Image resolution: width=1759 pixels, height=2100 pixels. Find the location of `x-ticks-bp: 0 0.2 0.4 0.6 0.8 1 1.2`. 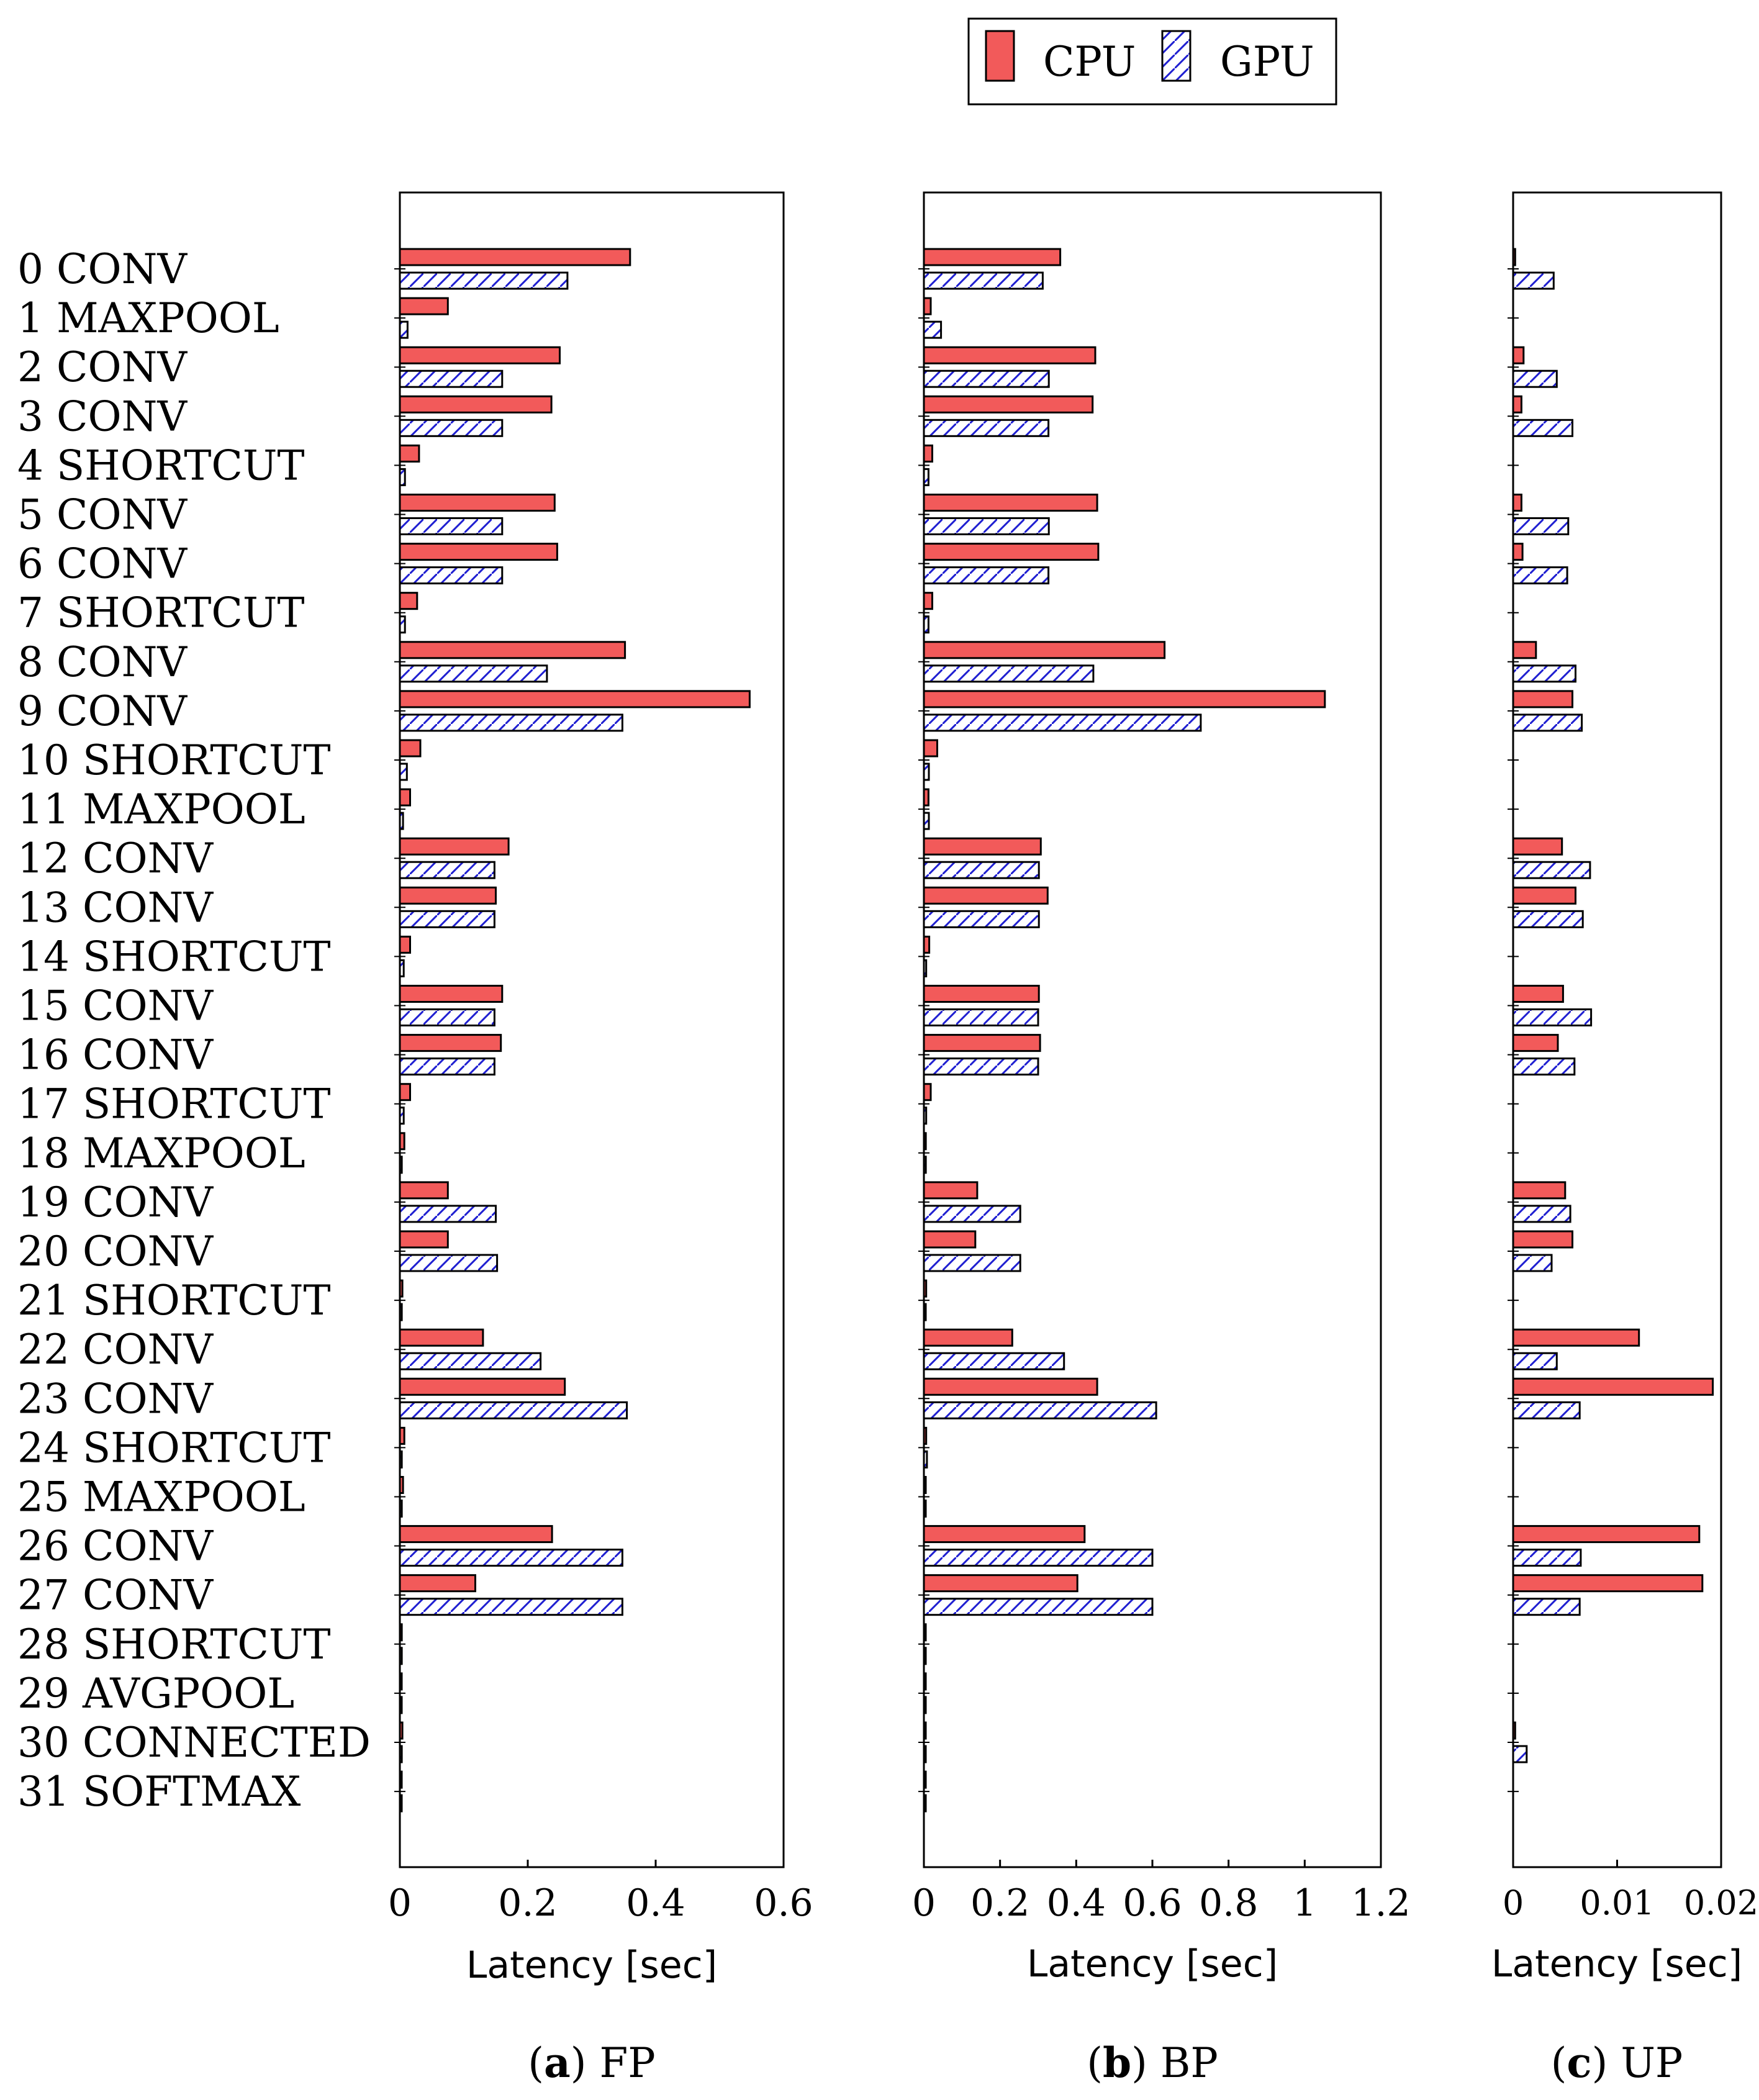

x-ticks-bp: 0 0.2 0.4 0.6 0.8 1 1.2 is located at coordinates (1162, 1892).